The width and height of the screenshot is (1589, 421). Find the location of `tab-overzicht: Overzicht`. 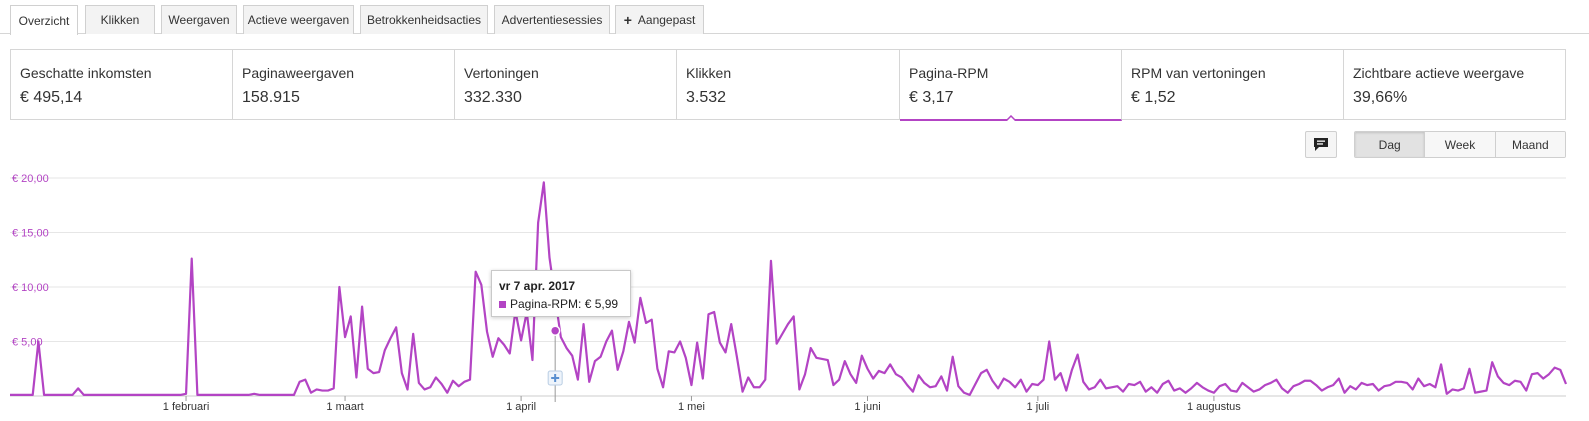

tab-overzicht: Overzicht is located at coordinates (44, 20).